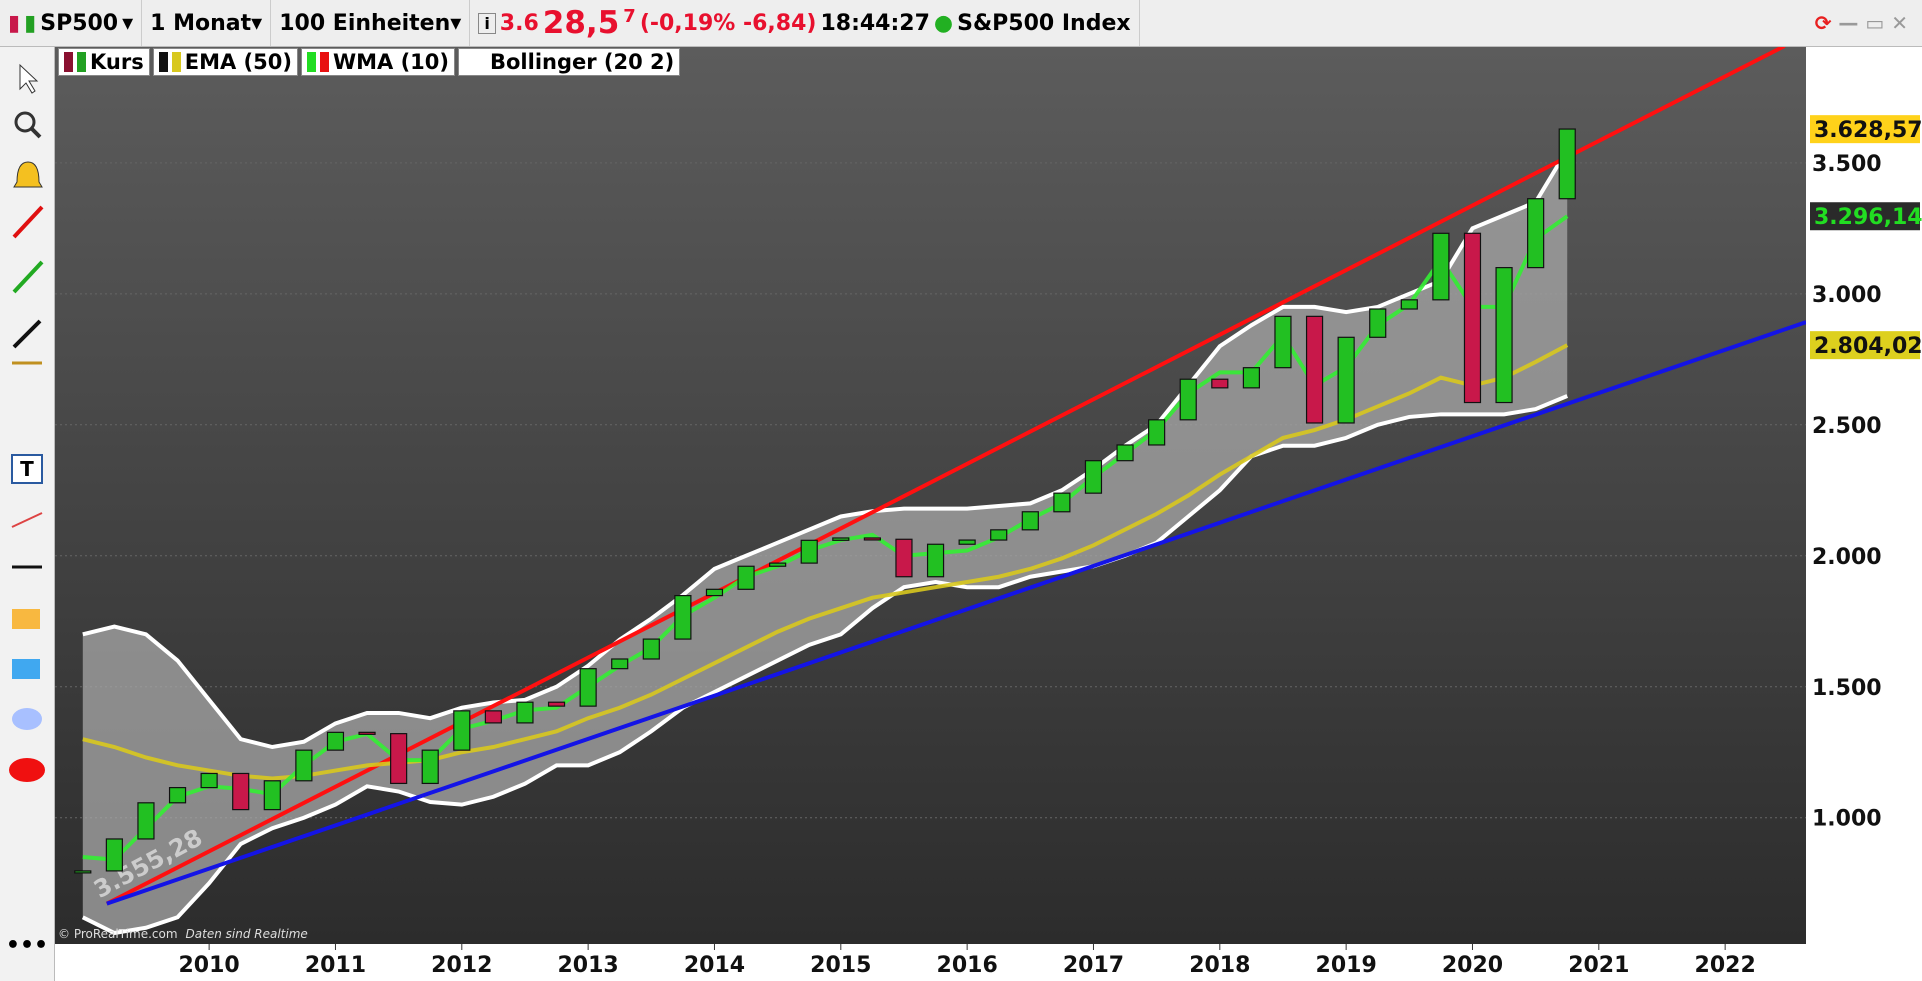 The image size is (1922, 981). Describe the element at coordinates (26, 669) in the screenshot. I see `rect2-tool` at that location.